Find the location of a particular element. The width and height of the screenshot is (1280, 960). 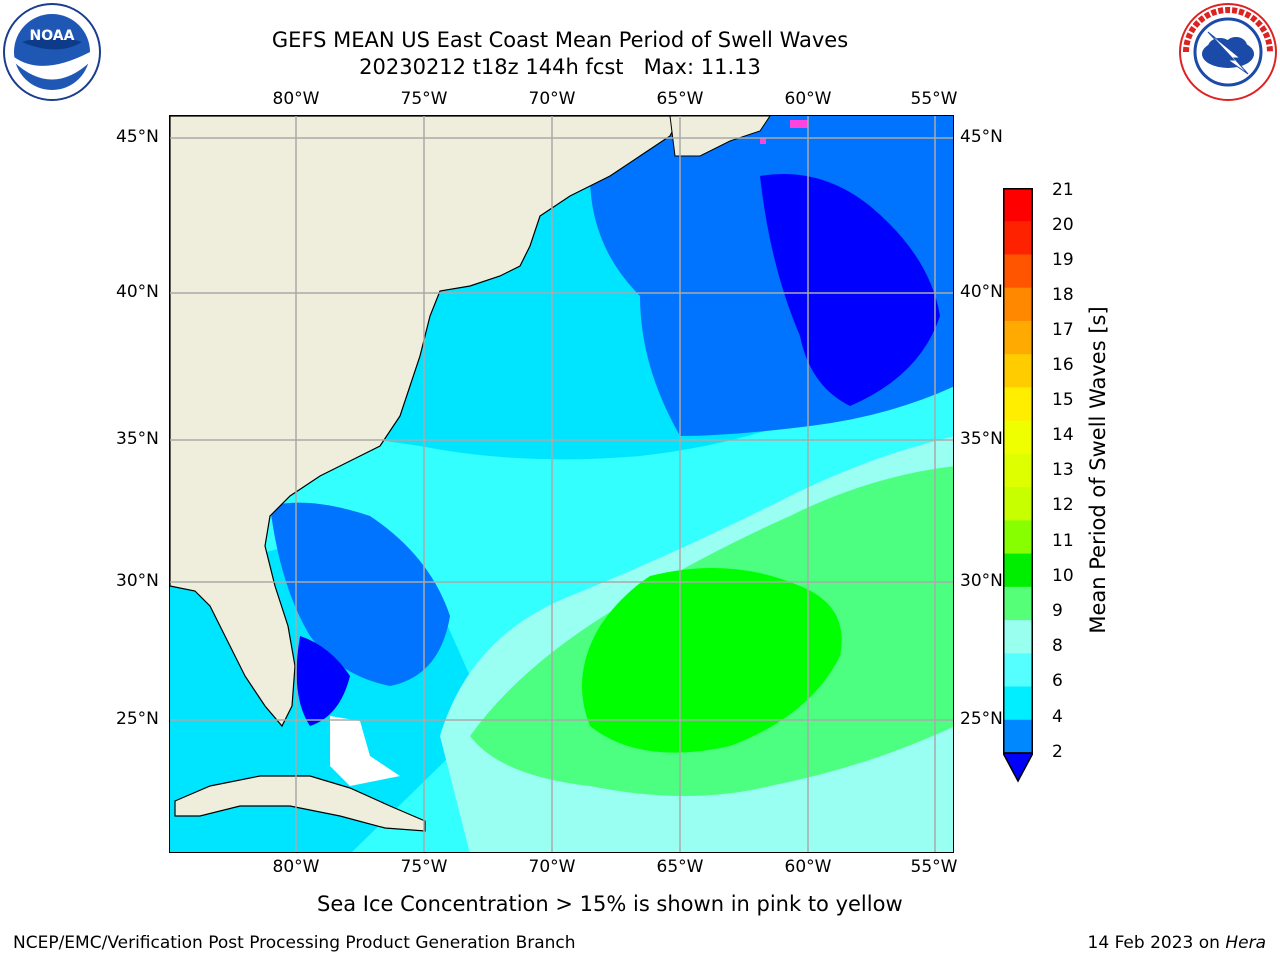

colorbar-tick-11: 11 is located at coordinates (1063, 541).